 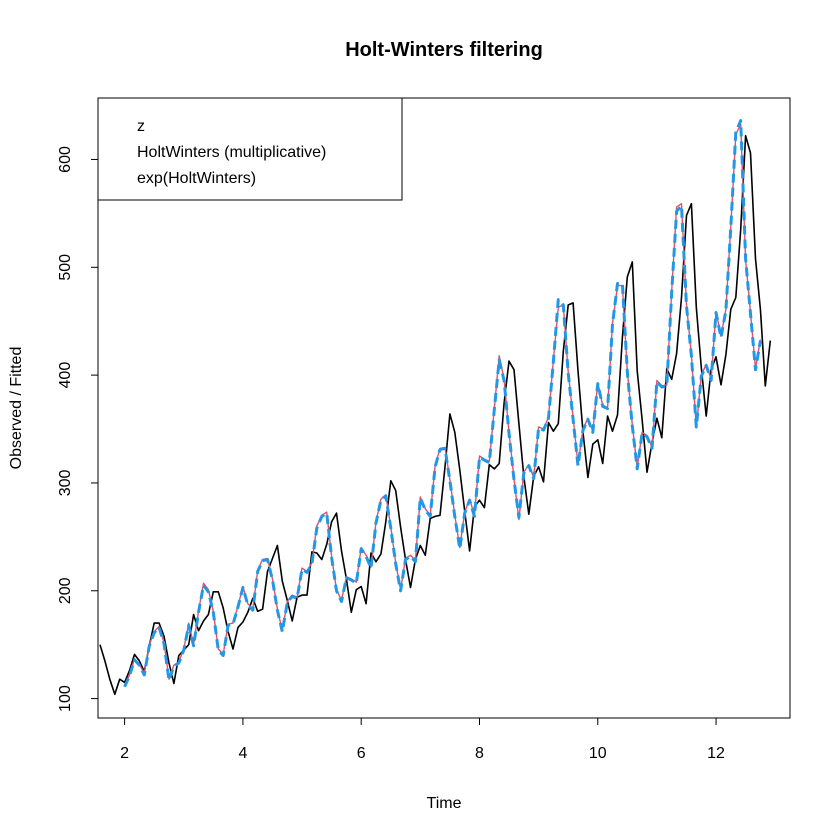 What do you see at coordinates (65, 267) in the screenshot?
I see `y-tick-label: 500` at bounding box center [65, 267].